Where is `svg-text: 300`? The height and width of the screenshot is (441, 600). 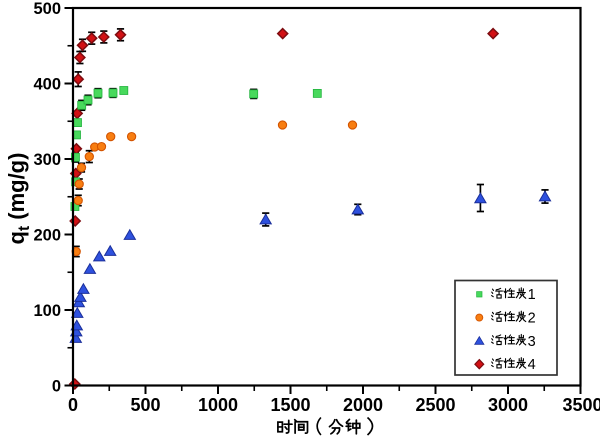 svg-text: 300 is located at coordinates (47, 160).